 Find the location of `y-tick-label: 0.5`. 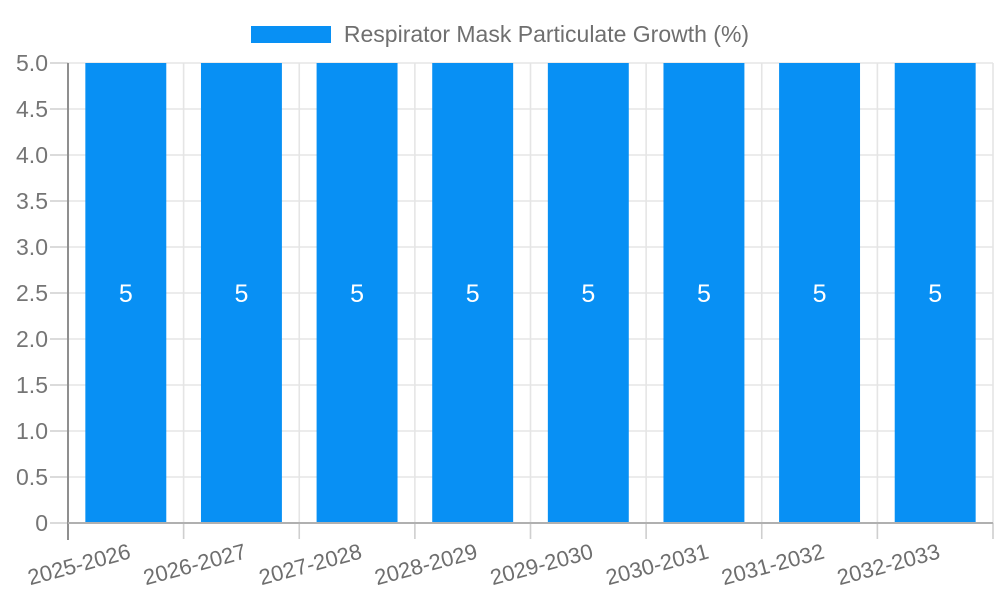

y-tick-label: 0.5 is located at coordinates (32, 477).